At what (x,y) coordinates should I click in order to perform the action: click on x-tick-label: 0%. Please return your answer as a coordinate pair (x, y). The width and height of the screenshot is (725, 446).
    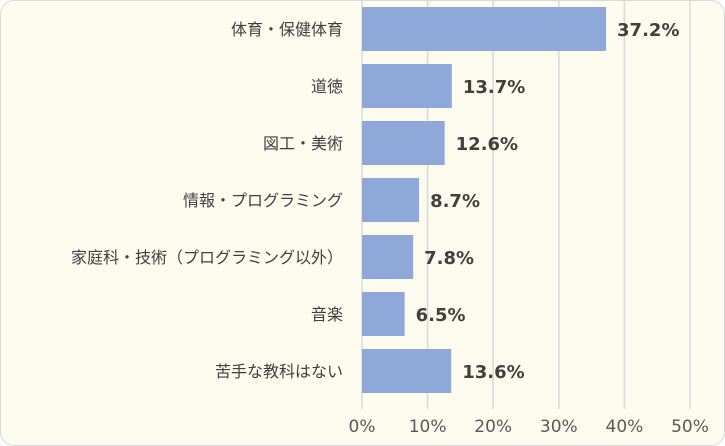
    Looking at the image, I should click on (362, 427).